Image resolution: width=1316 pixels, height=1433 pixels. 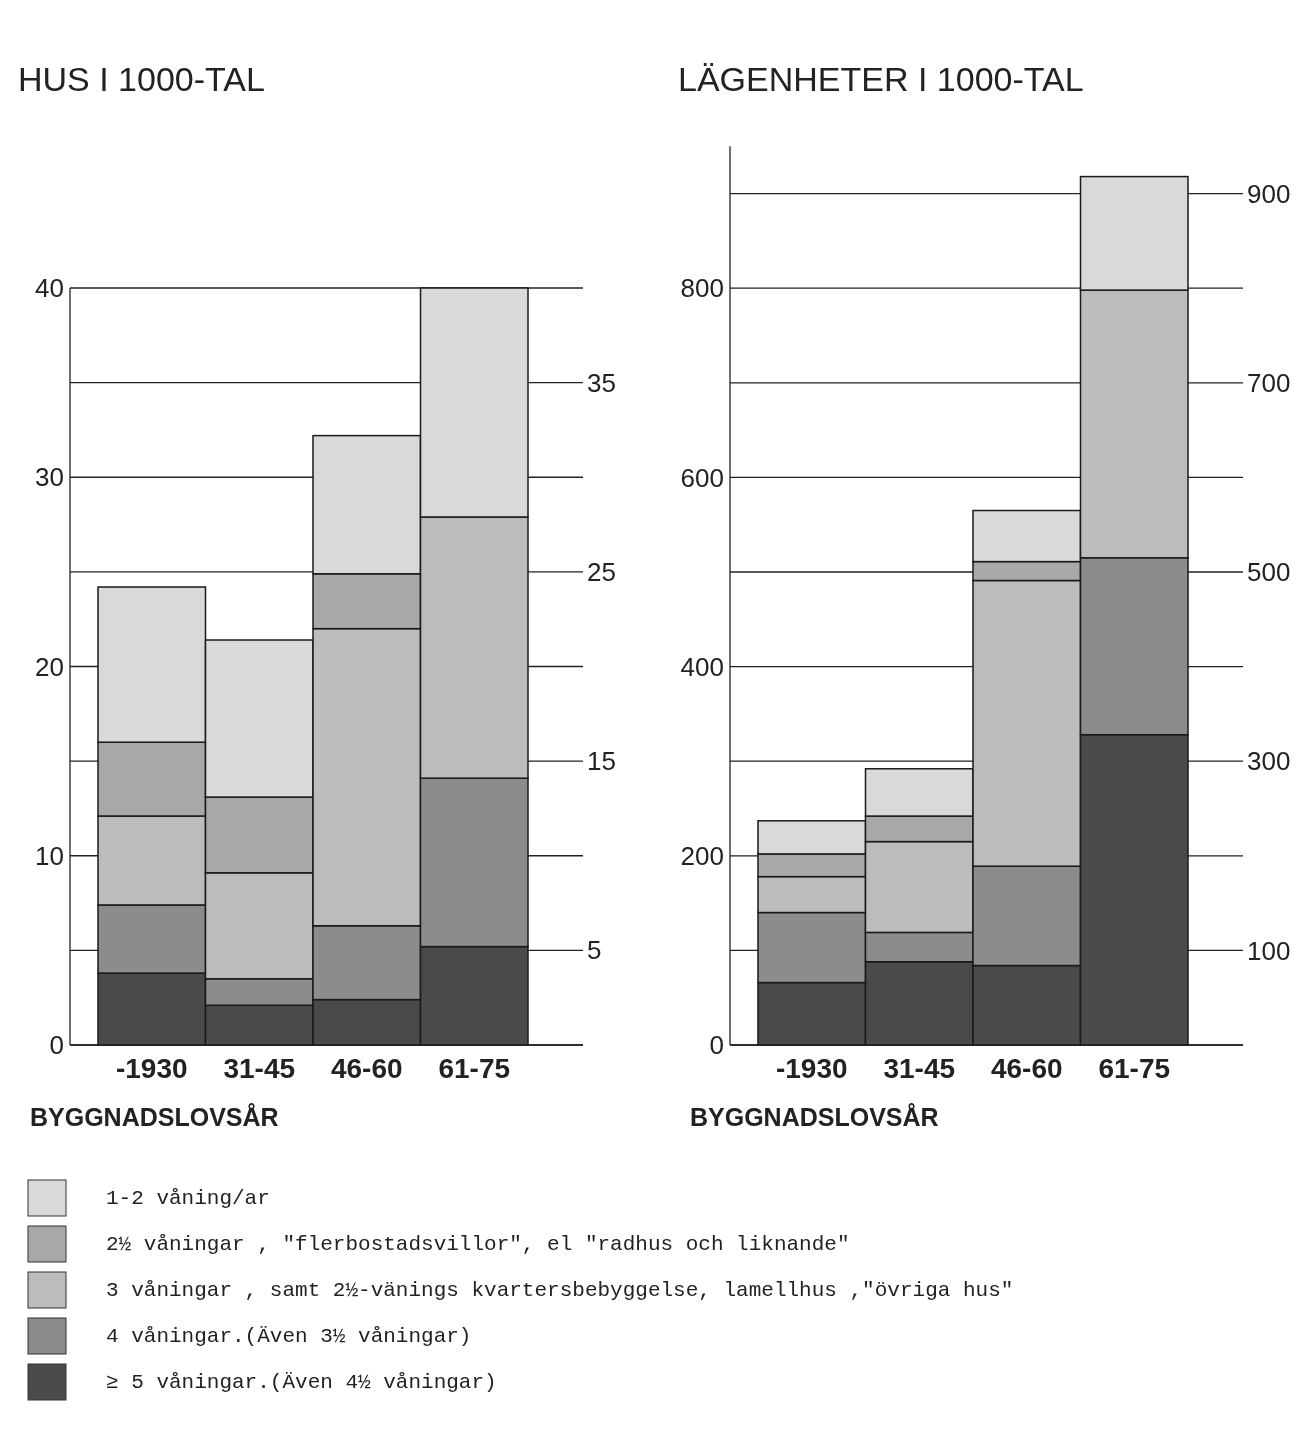 What do you see at coordinates (289, 1336) in the screenshot?
I see `legend-label: 4 våningar.(Även 3½ våningar)` at bounding box center [289, 1336].